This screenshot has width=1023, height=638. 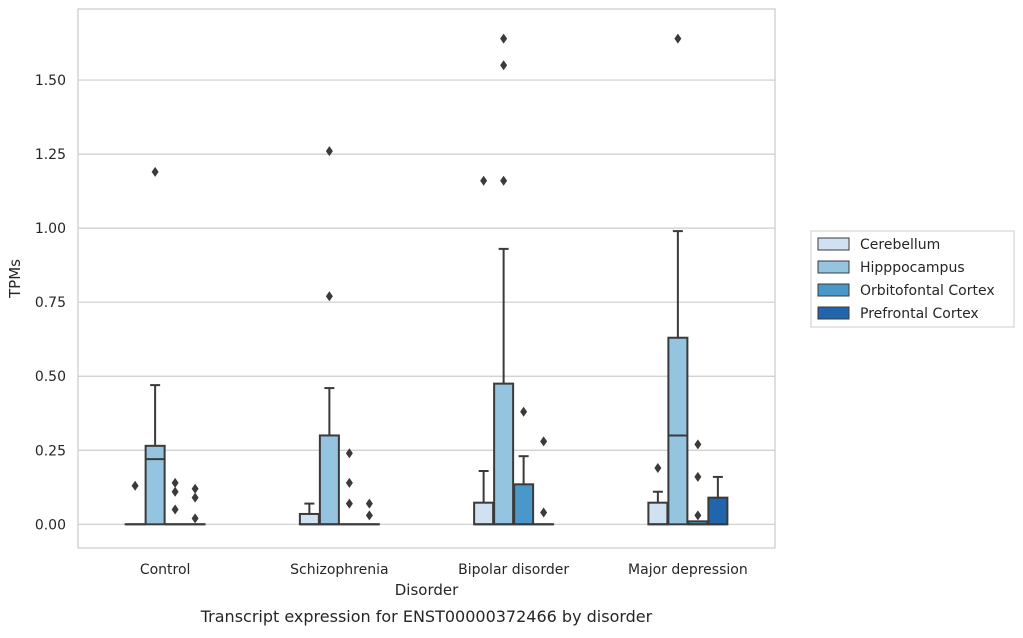 What do you see at coordinates (50, 81) in the screenshot?
I see `y-tick-label: 1.50` at bounding box center [50, 81].